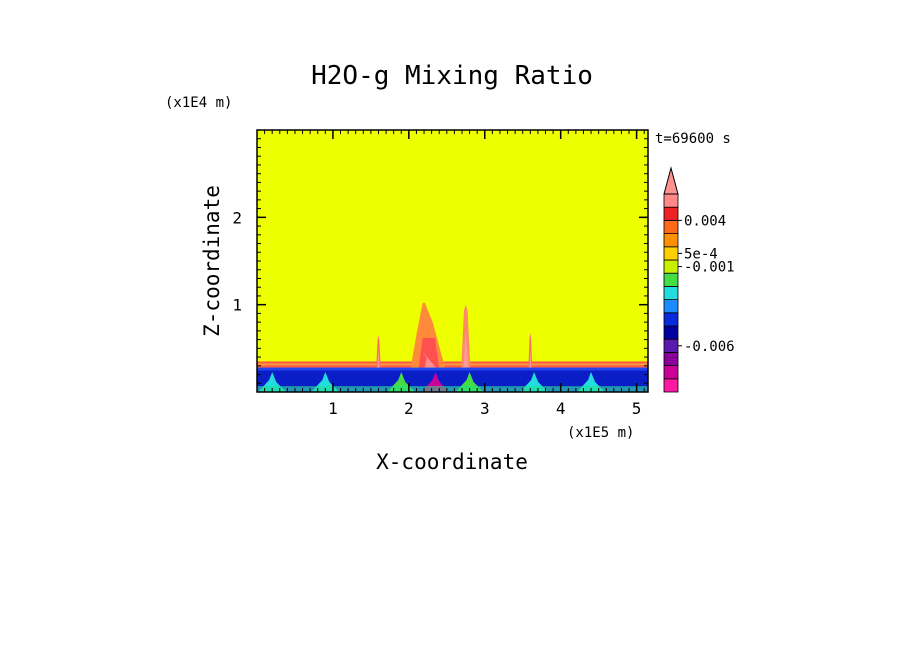 The width and height of the screenshot is (904, 654). I want to click on plume-2-inner, so click(466, 348).